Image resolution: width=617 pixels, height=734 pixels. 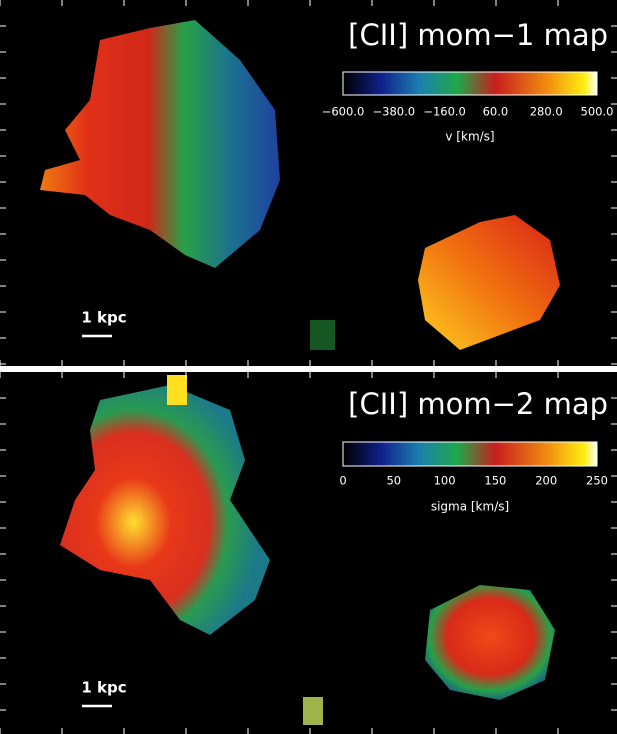 What do you see at coordinates (393, 481) in the screenshot?
I see `colorbar-tick-label: 50` at bounding box center [393, 481].